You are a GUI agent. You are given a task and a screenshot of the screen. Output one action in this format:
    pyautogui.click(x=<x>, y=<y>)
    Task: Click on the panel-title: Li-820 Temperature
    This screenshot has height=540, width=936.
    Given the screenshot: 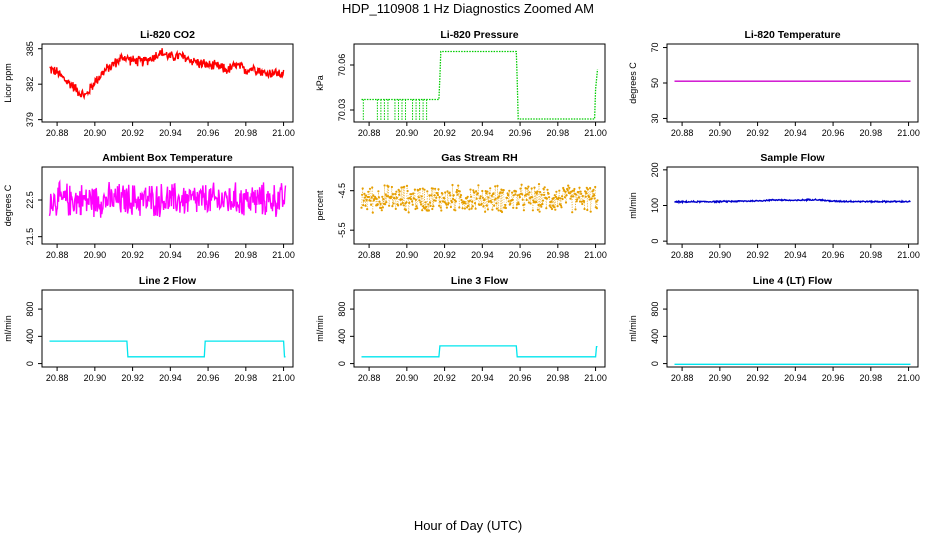 What is the action you would take?
    pyautogui.click(x=792, y=35)
    